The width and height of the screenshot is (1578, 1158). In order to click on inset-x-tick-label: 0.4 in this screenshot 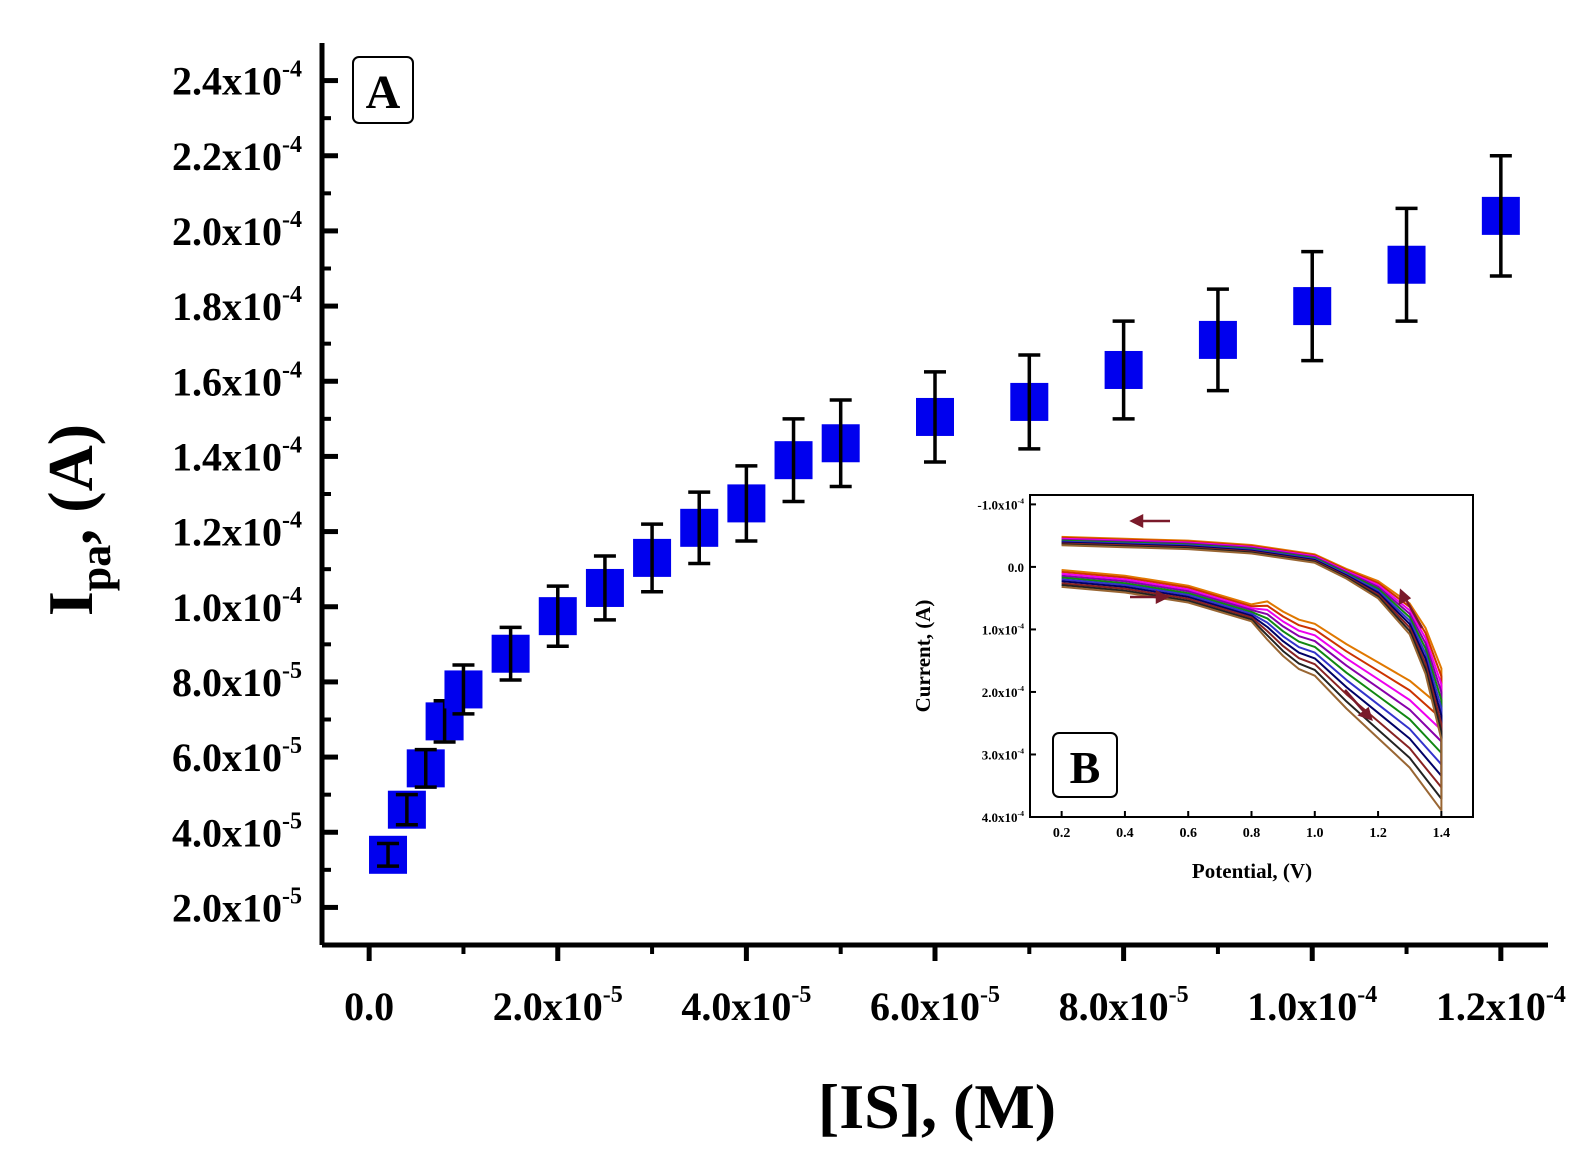, I will do `click(1125, 833)`.